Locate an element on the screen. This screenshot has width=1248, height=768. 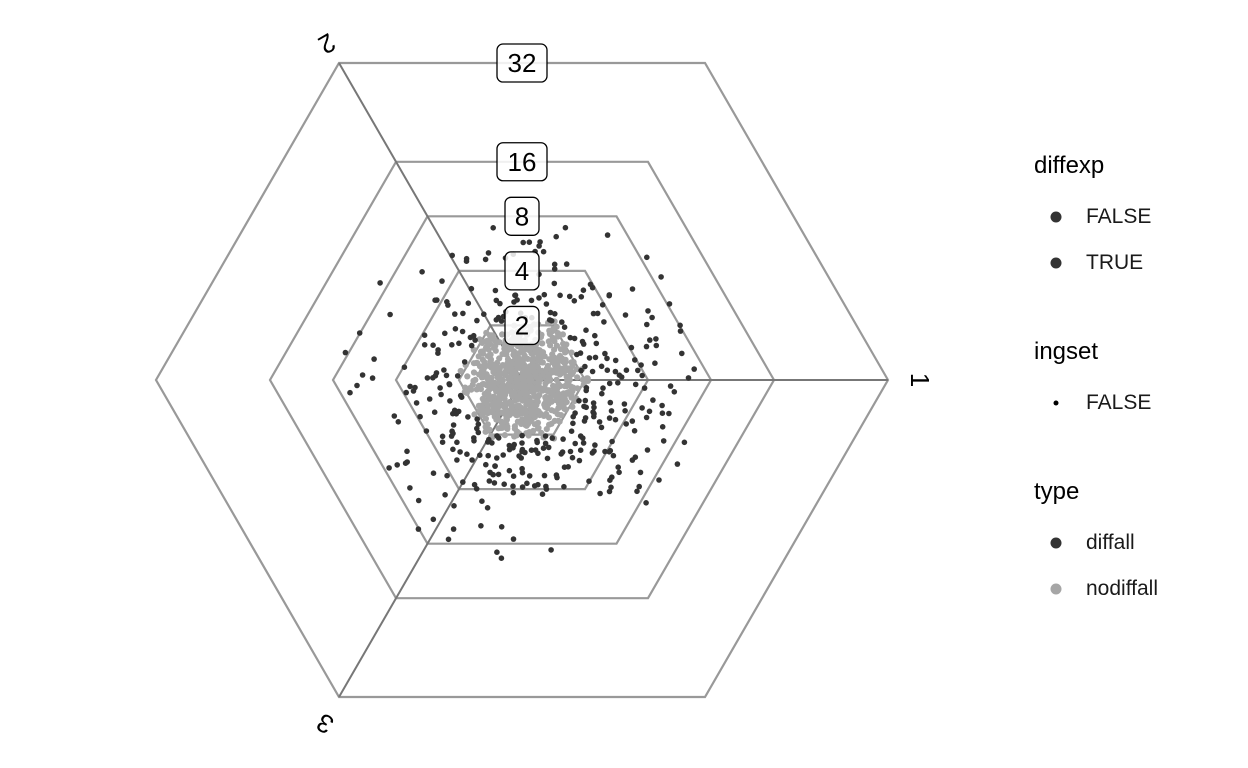
ring-hexagon is located at coordinates (522, 380).